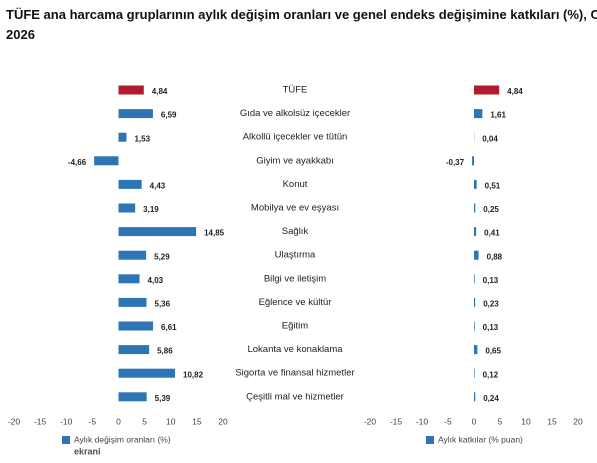  I want to click on category-label: Giyim ve ayakkabı, so click(295, 160).